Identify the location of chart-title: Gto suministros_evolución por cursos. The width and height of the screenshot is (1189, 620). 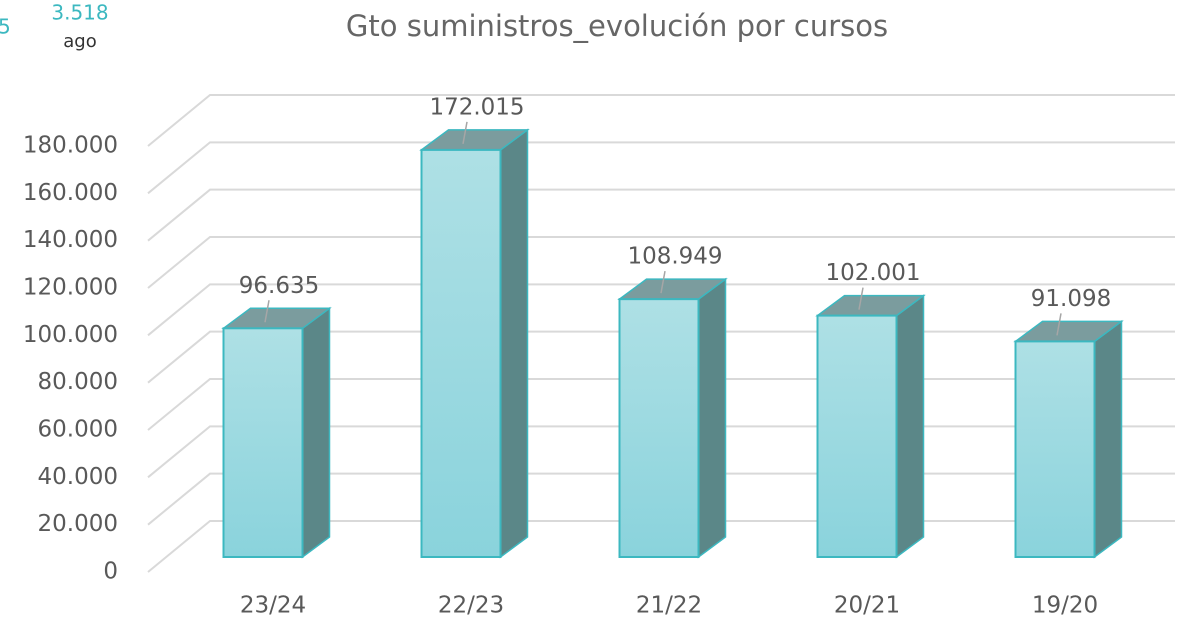
(617, 26).